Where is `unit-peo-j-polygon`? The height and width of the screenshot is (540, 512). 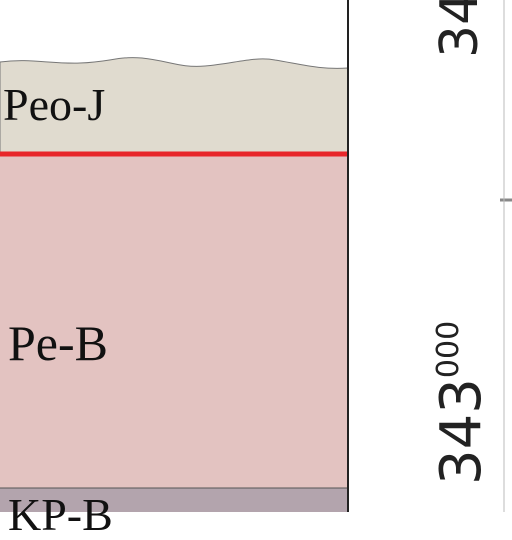
unit-peo-j-polygon is located at coordinates (174, 105).